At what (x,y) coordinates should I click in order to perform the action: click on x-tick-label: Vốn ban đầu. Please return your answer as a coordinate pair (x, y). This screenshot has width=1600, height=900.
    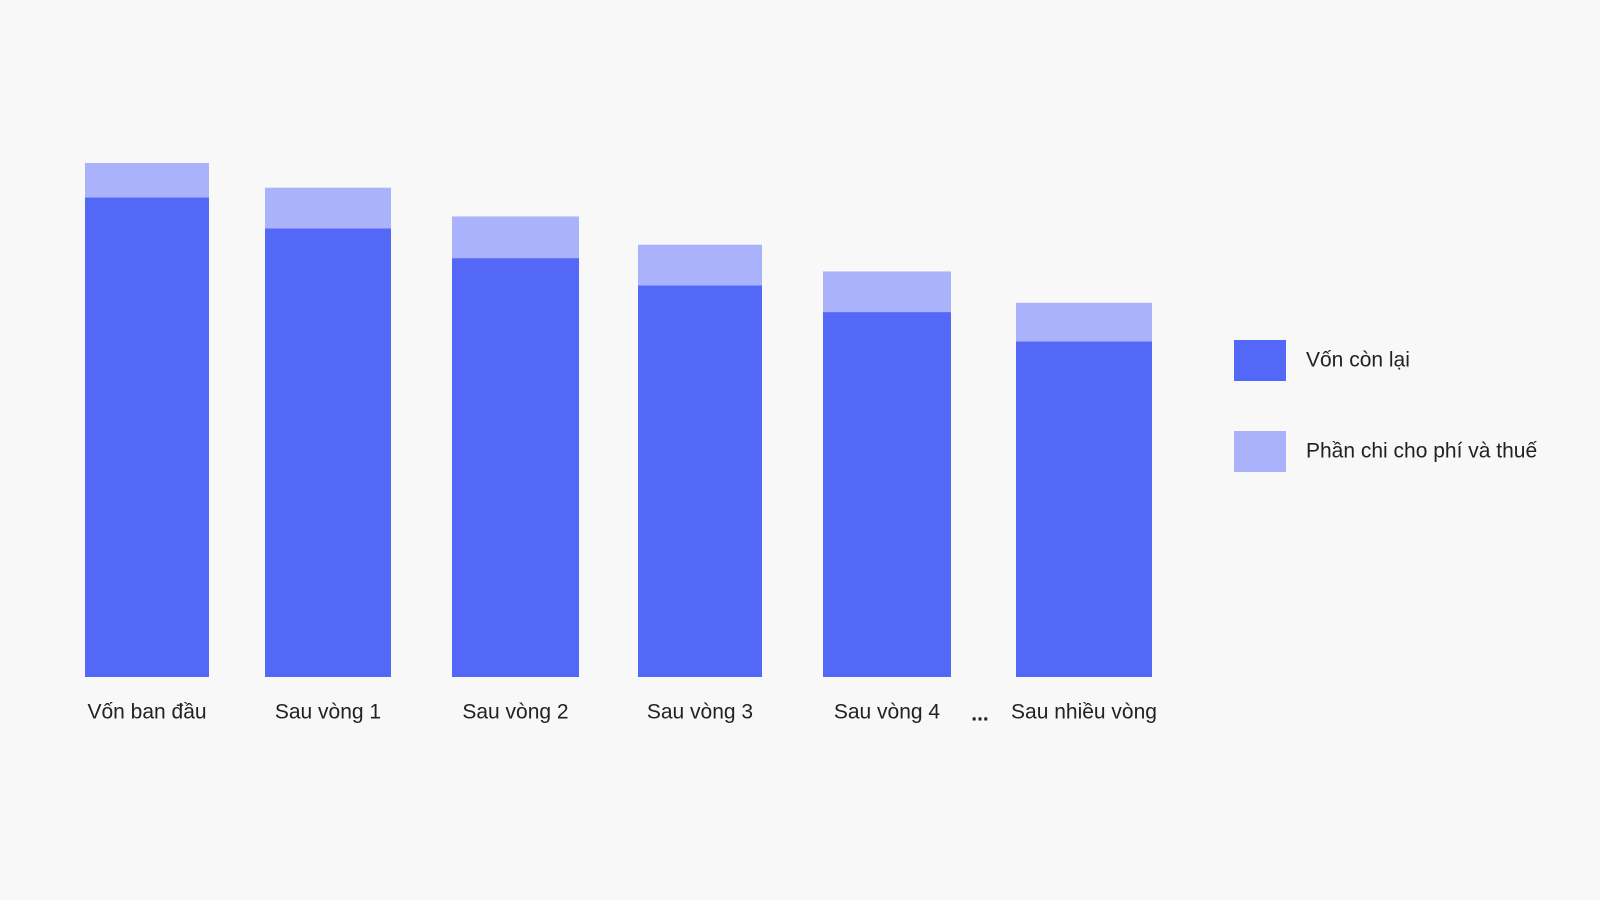
    Looking at the image, I should click on (146, 712).